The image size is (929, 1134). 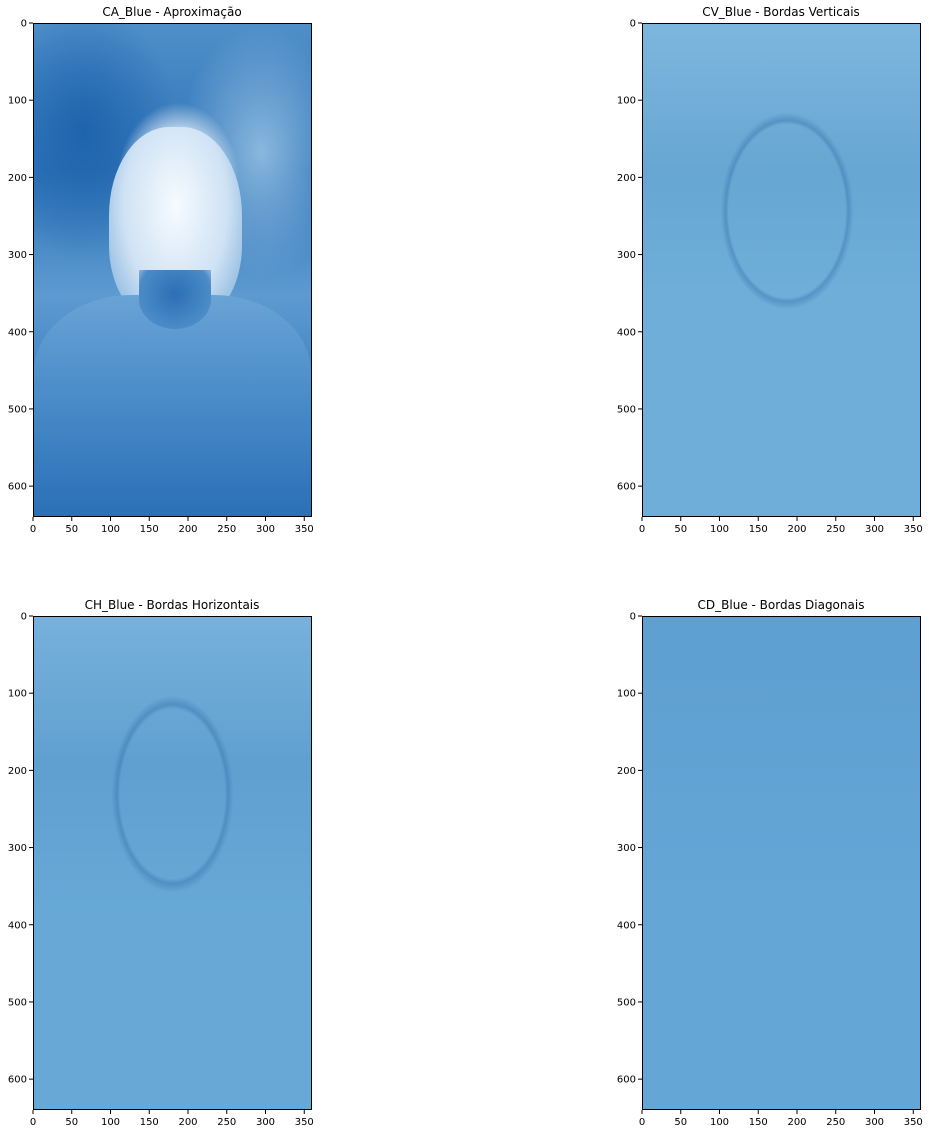 I want to click on x-tick-label: 50, so click(x=680, y=1122).